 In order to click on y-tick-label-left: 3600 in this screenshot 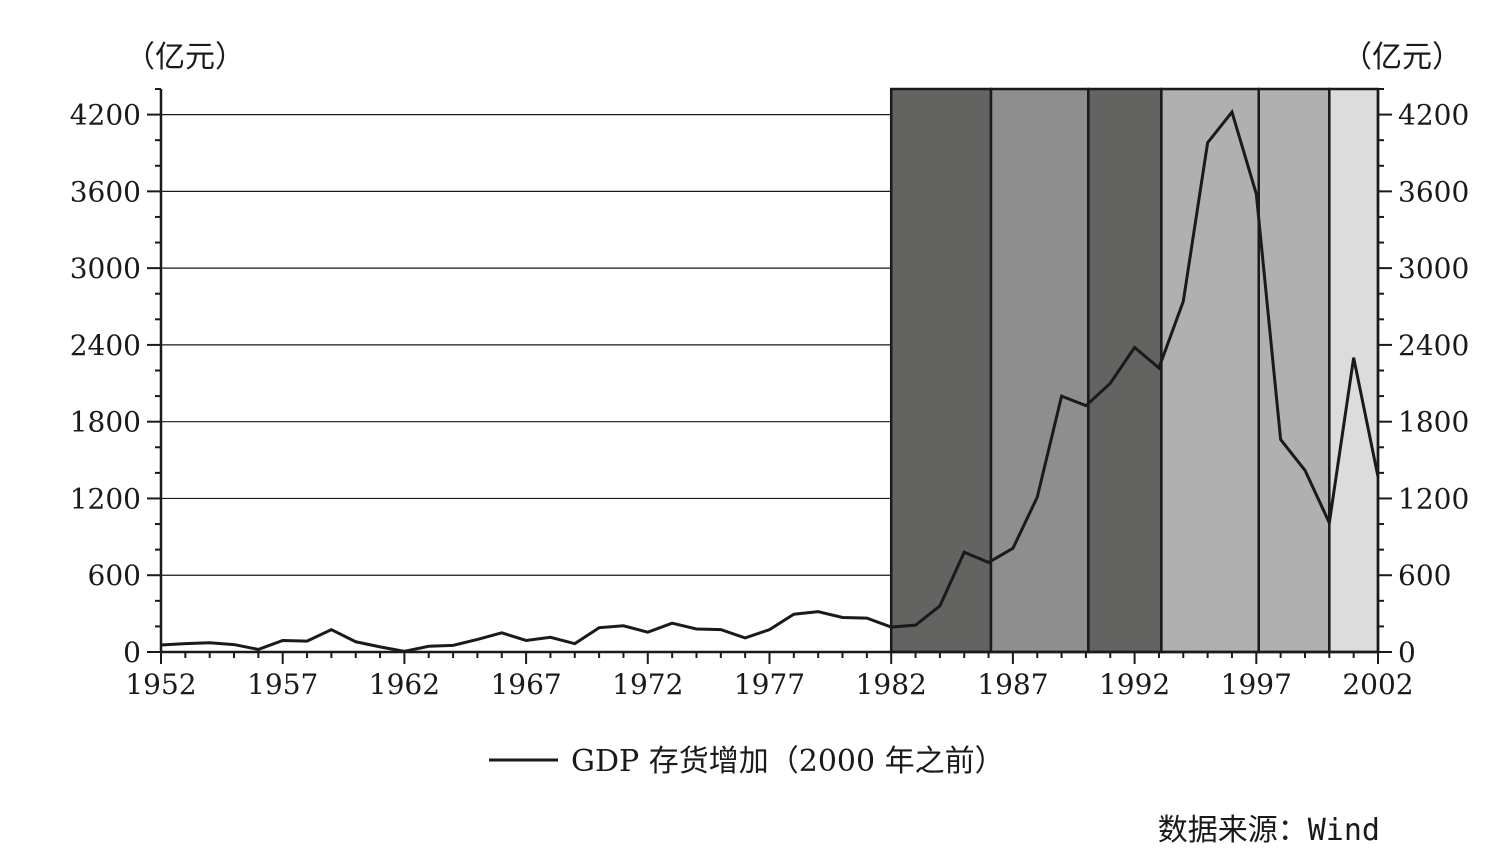, I will do `click(105, 191)`.